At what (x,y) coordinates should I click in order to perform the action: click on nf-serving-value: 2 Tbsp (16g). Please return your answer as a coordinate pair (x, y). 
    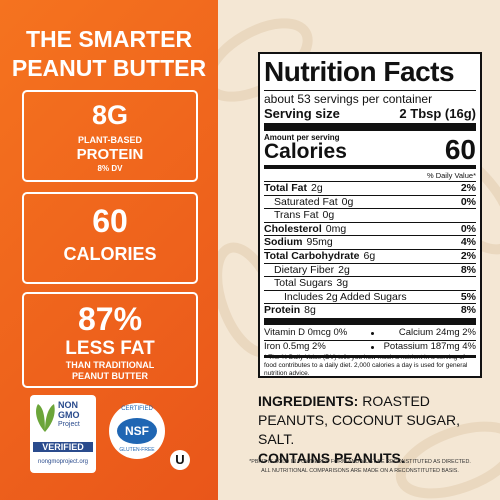
    Looking at the image, I should click on (437, 113).